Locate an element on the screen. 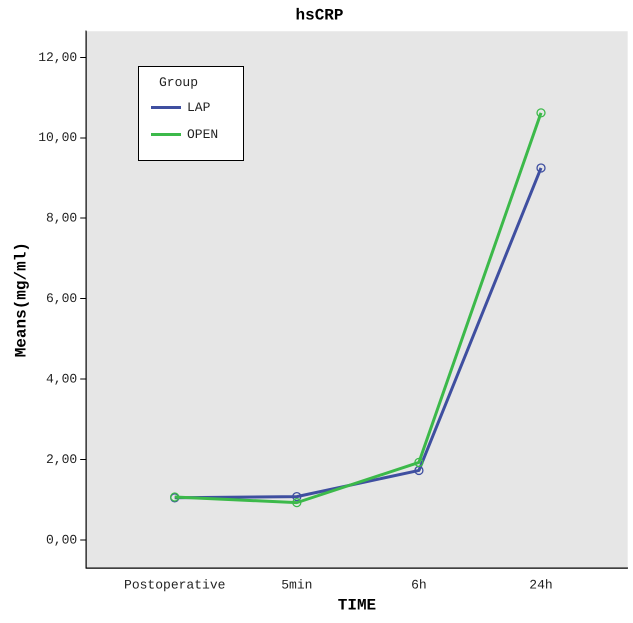 The image size is (633, 623). legend-title: Group is located at coordinates (179, 82).